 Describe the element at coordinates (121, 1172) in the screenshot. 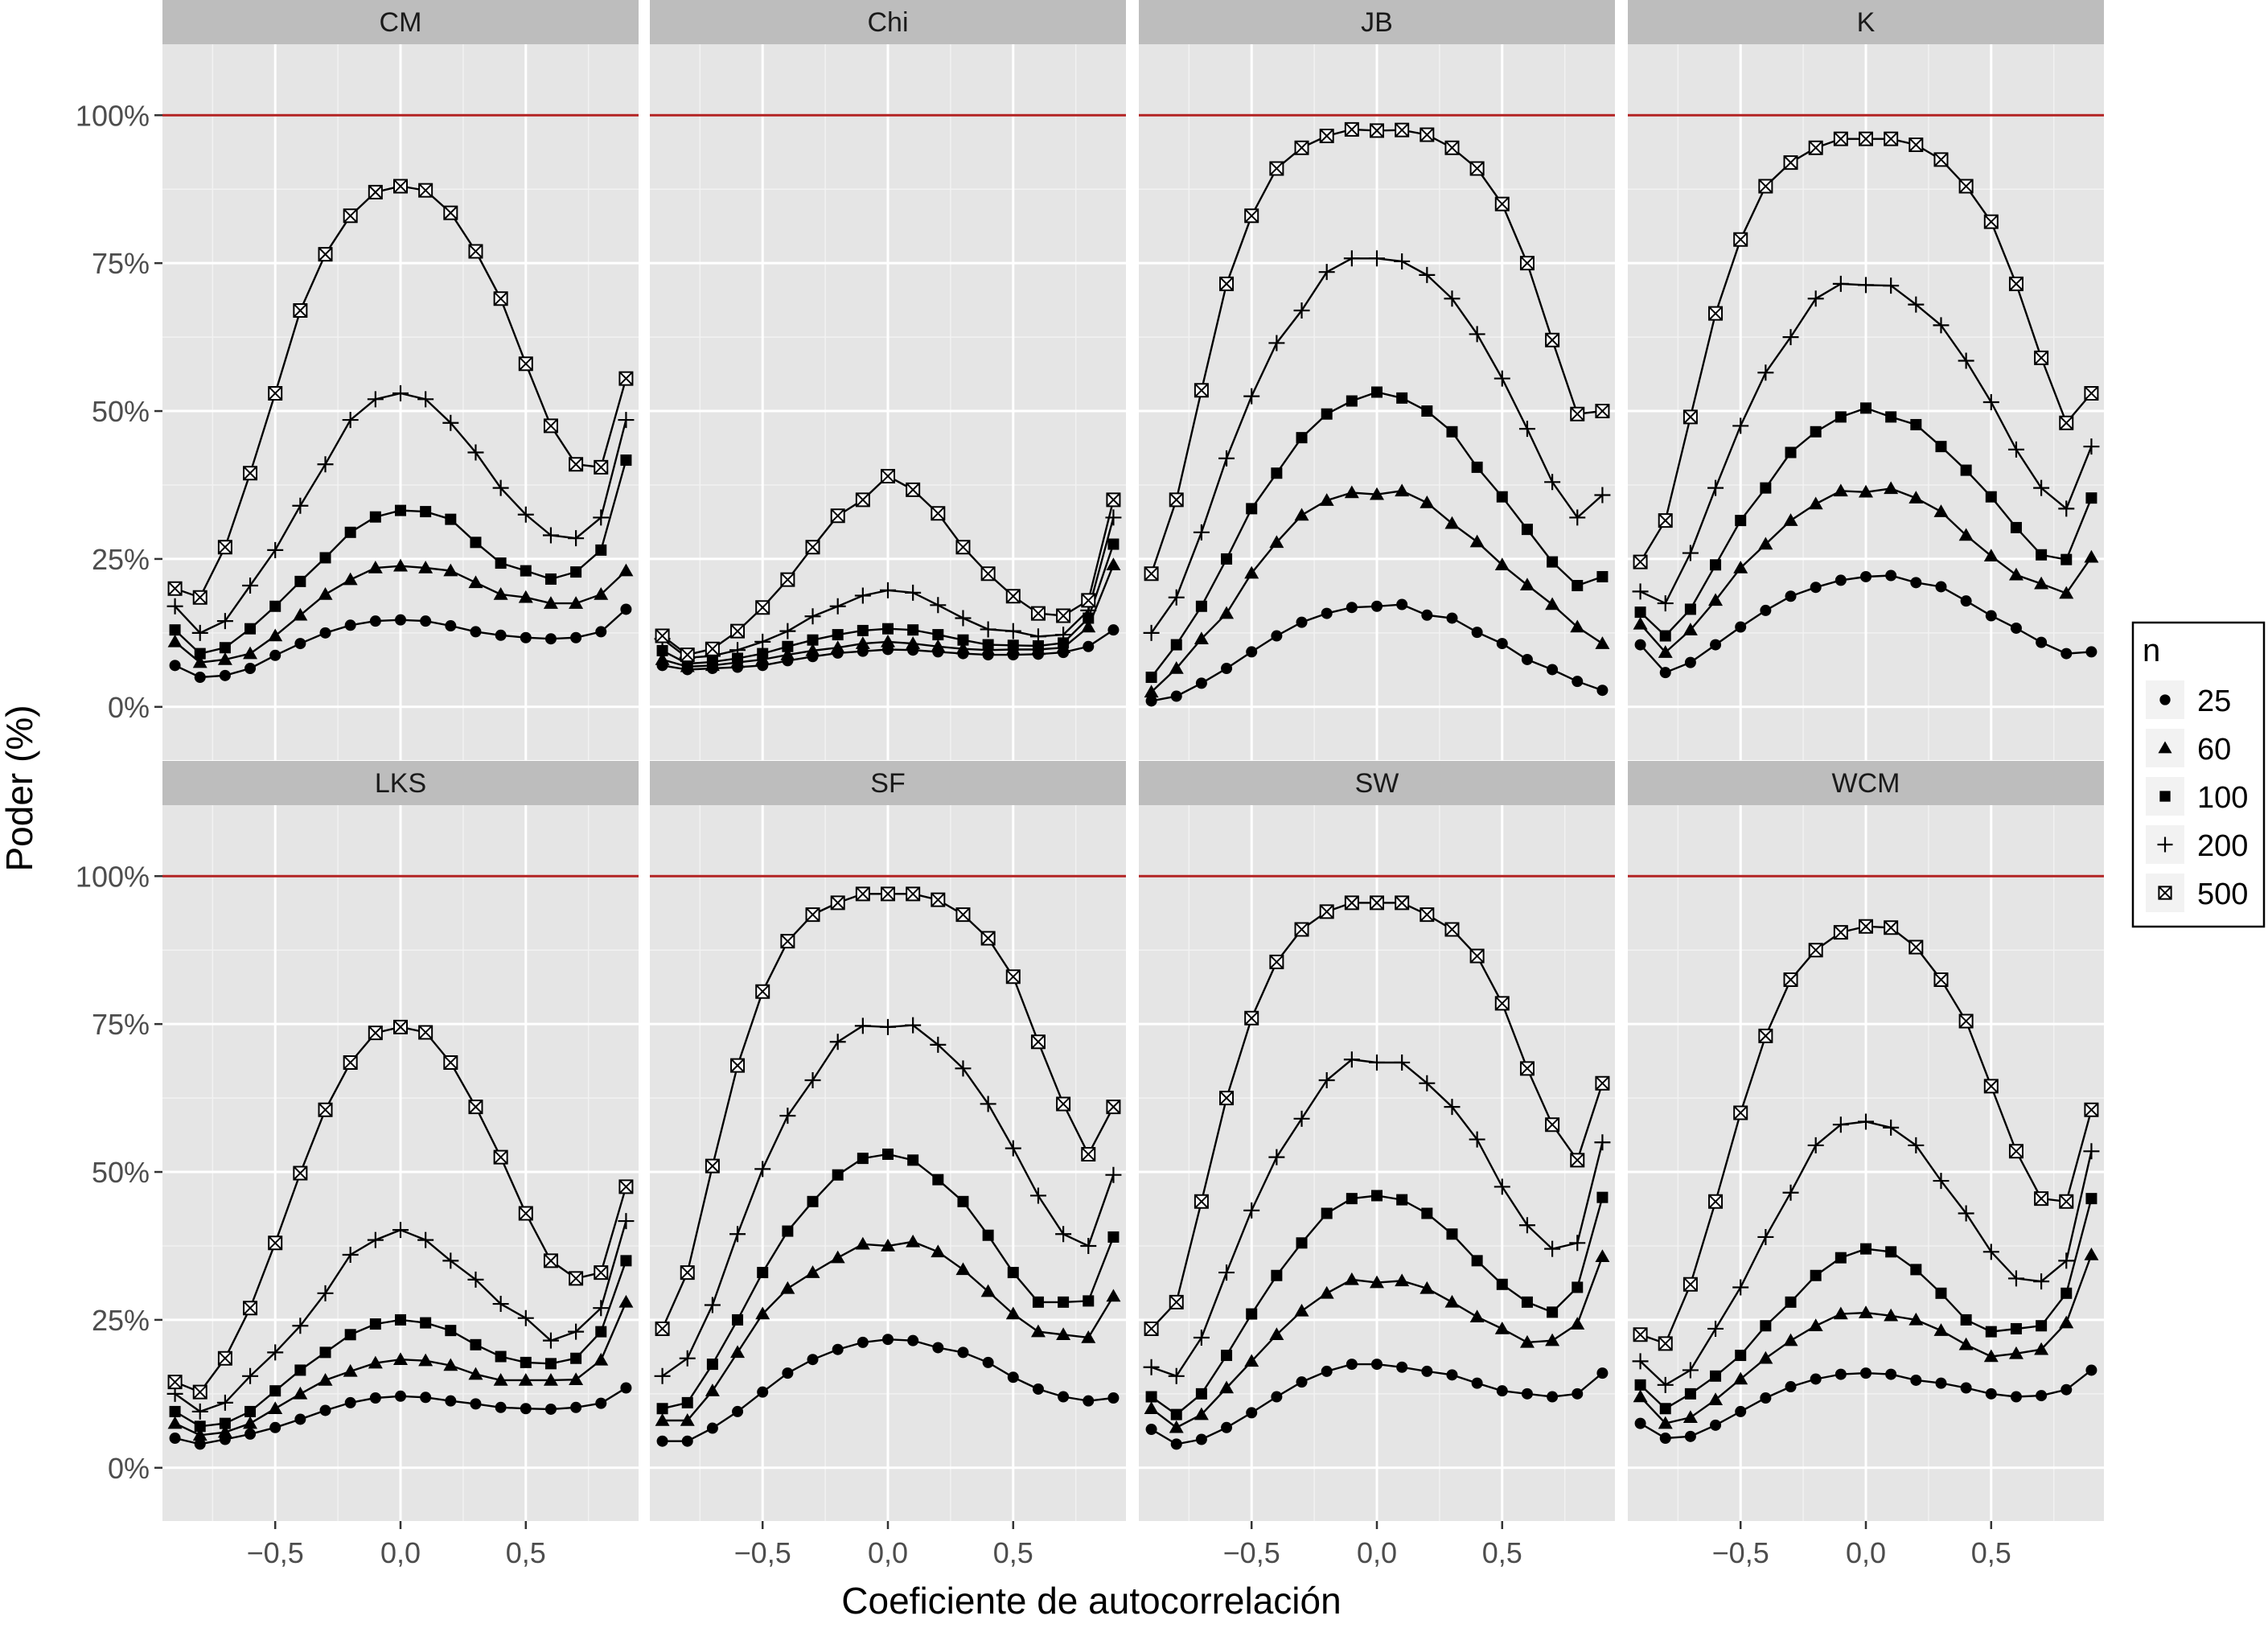

I see `y-tick-label: 50%` at that location.